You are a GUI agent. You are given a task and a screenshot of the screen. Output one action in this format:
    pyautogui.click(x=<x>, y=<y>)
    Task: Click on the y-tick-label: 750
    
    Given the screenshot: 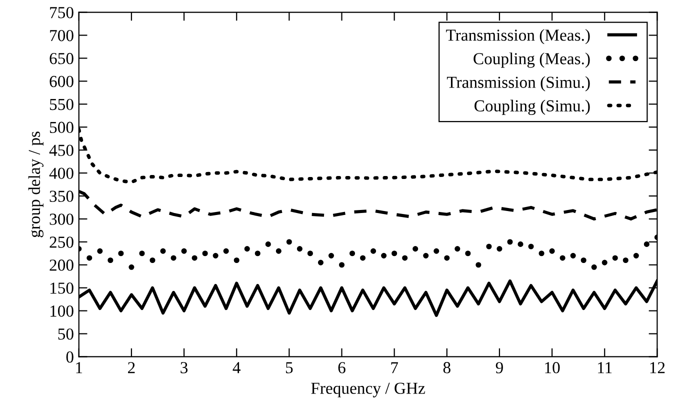 What is the action you would take?
    pyautogui.click(x=62, y=12)
    